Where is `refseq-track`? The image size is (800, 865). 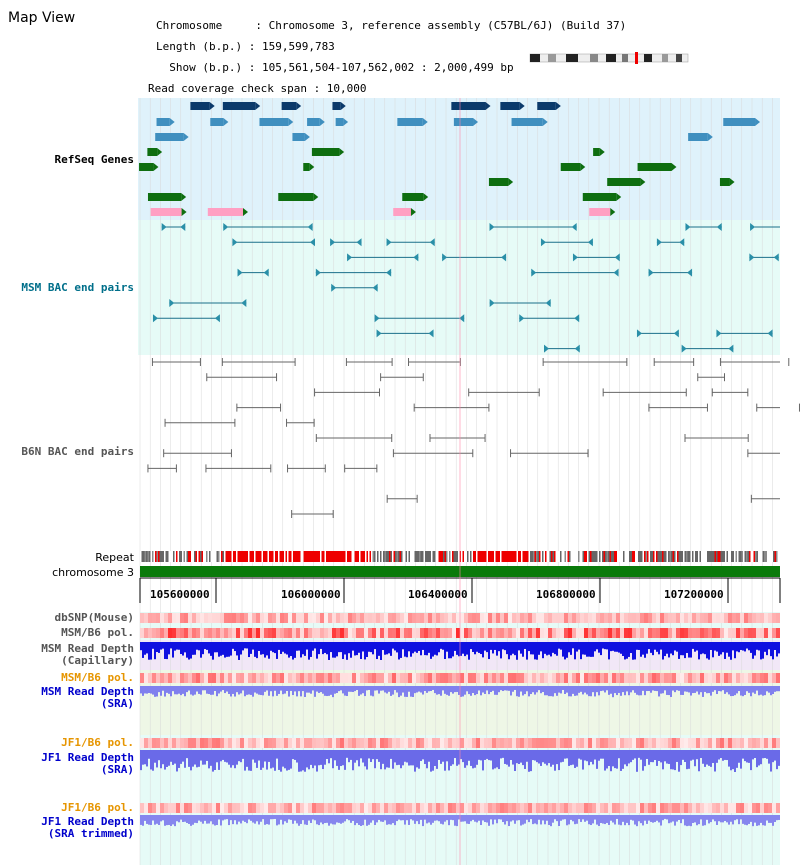 refseq-track is located at coordinates (450, 159).